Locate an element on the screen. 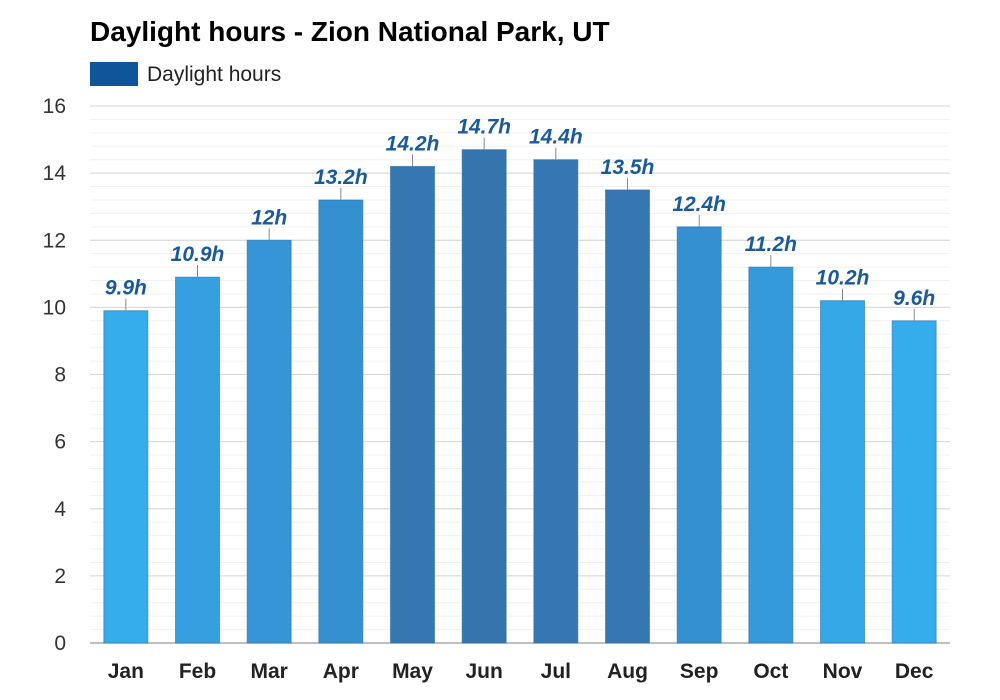  y-tick-label: 14 is located at coordinates (55, 173).